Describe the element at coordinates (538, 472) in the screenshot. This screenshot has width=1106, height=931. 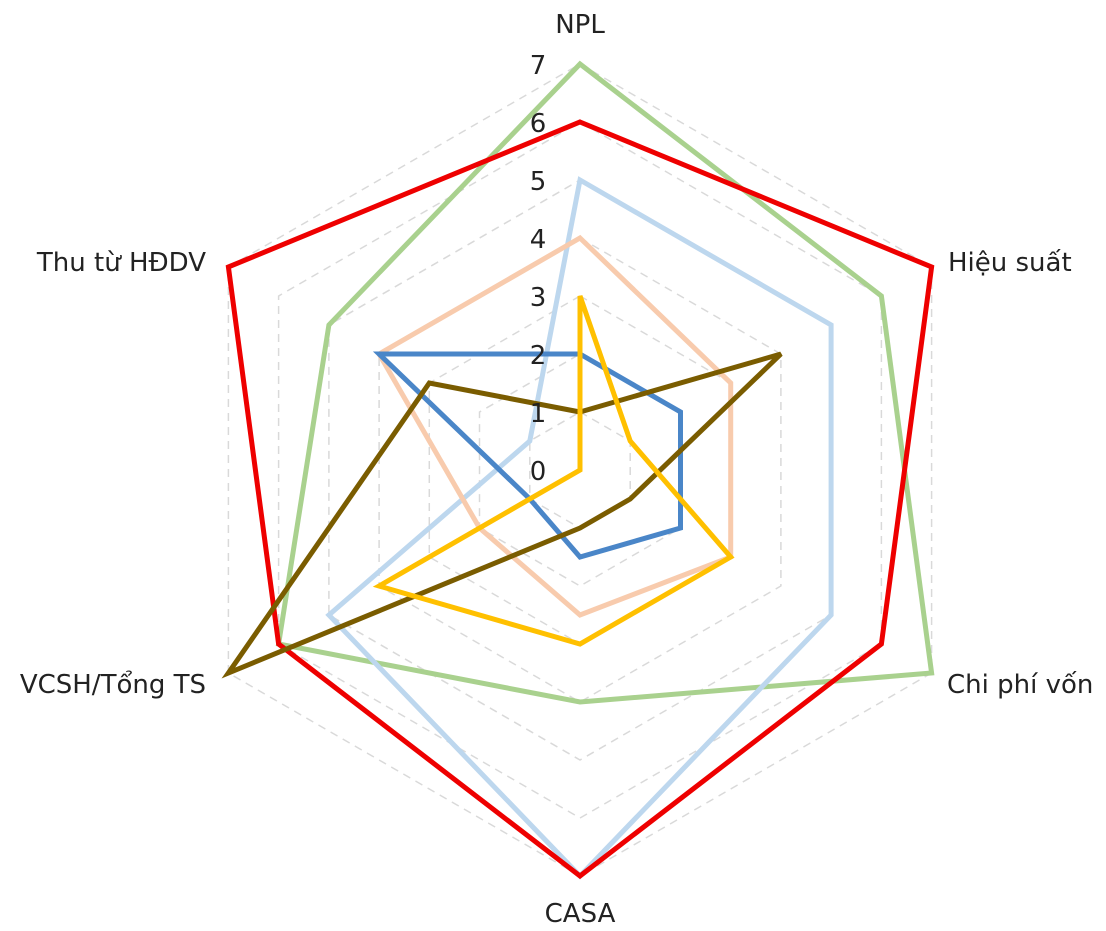
I see `tick-label-0: 0` at that location.